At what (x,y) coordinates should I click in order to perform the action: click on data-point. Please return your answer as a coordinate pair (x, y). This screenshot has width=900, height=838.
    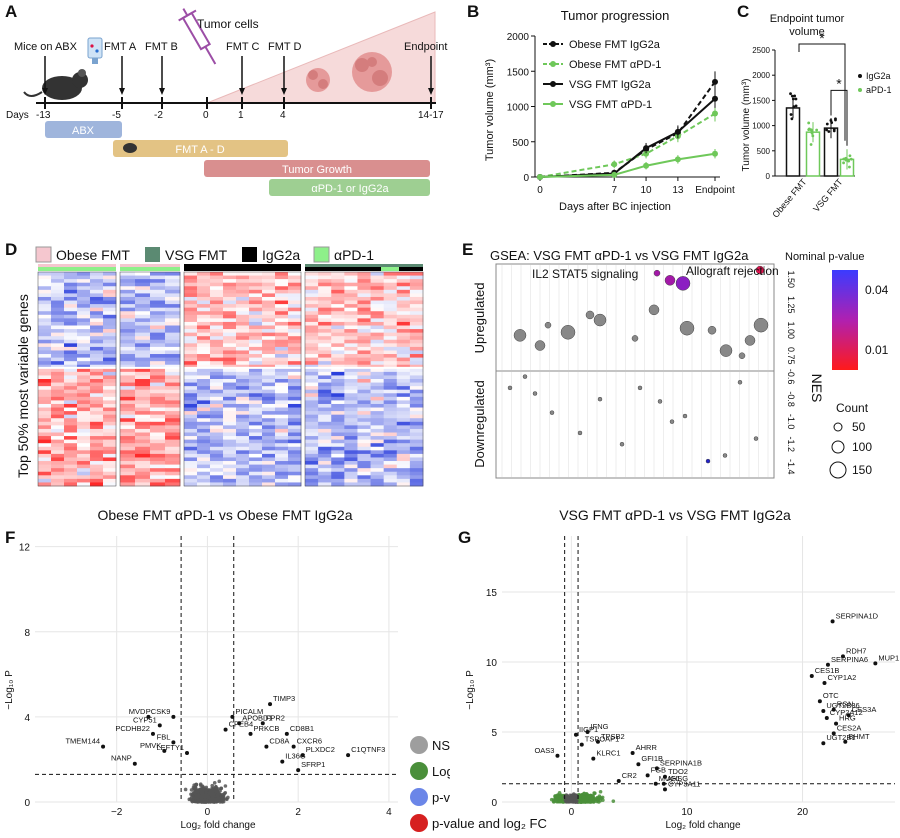
    Looking at the image, I should click on (540, 177).